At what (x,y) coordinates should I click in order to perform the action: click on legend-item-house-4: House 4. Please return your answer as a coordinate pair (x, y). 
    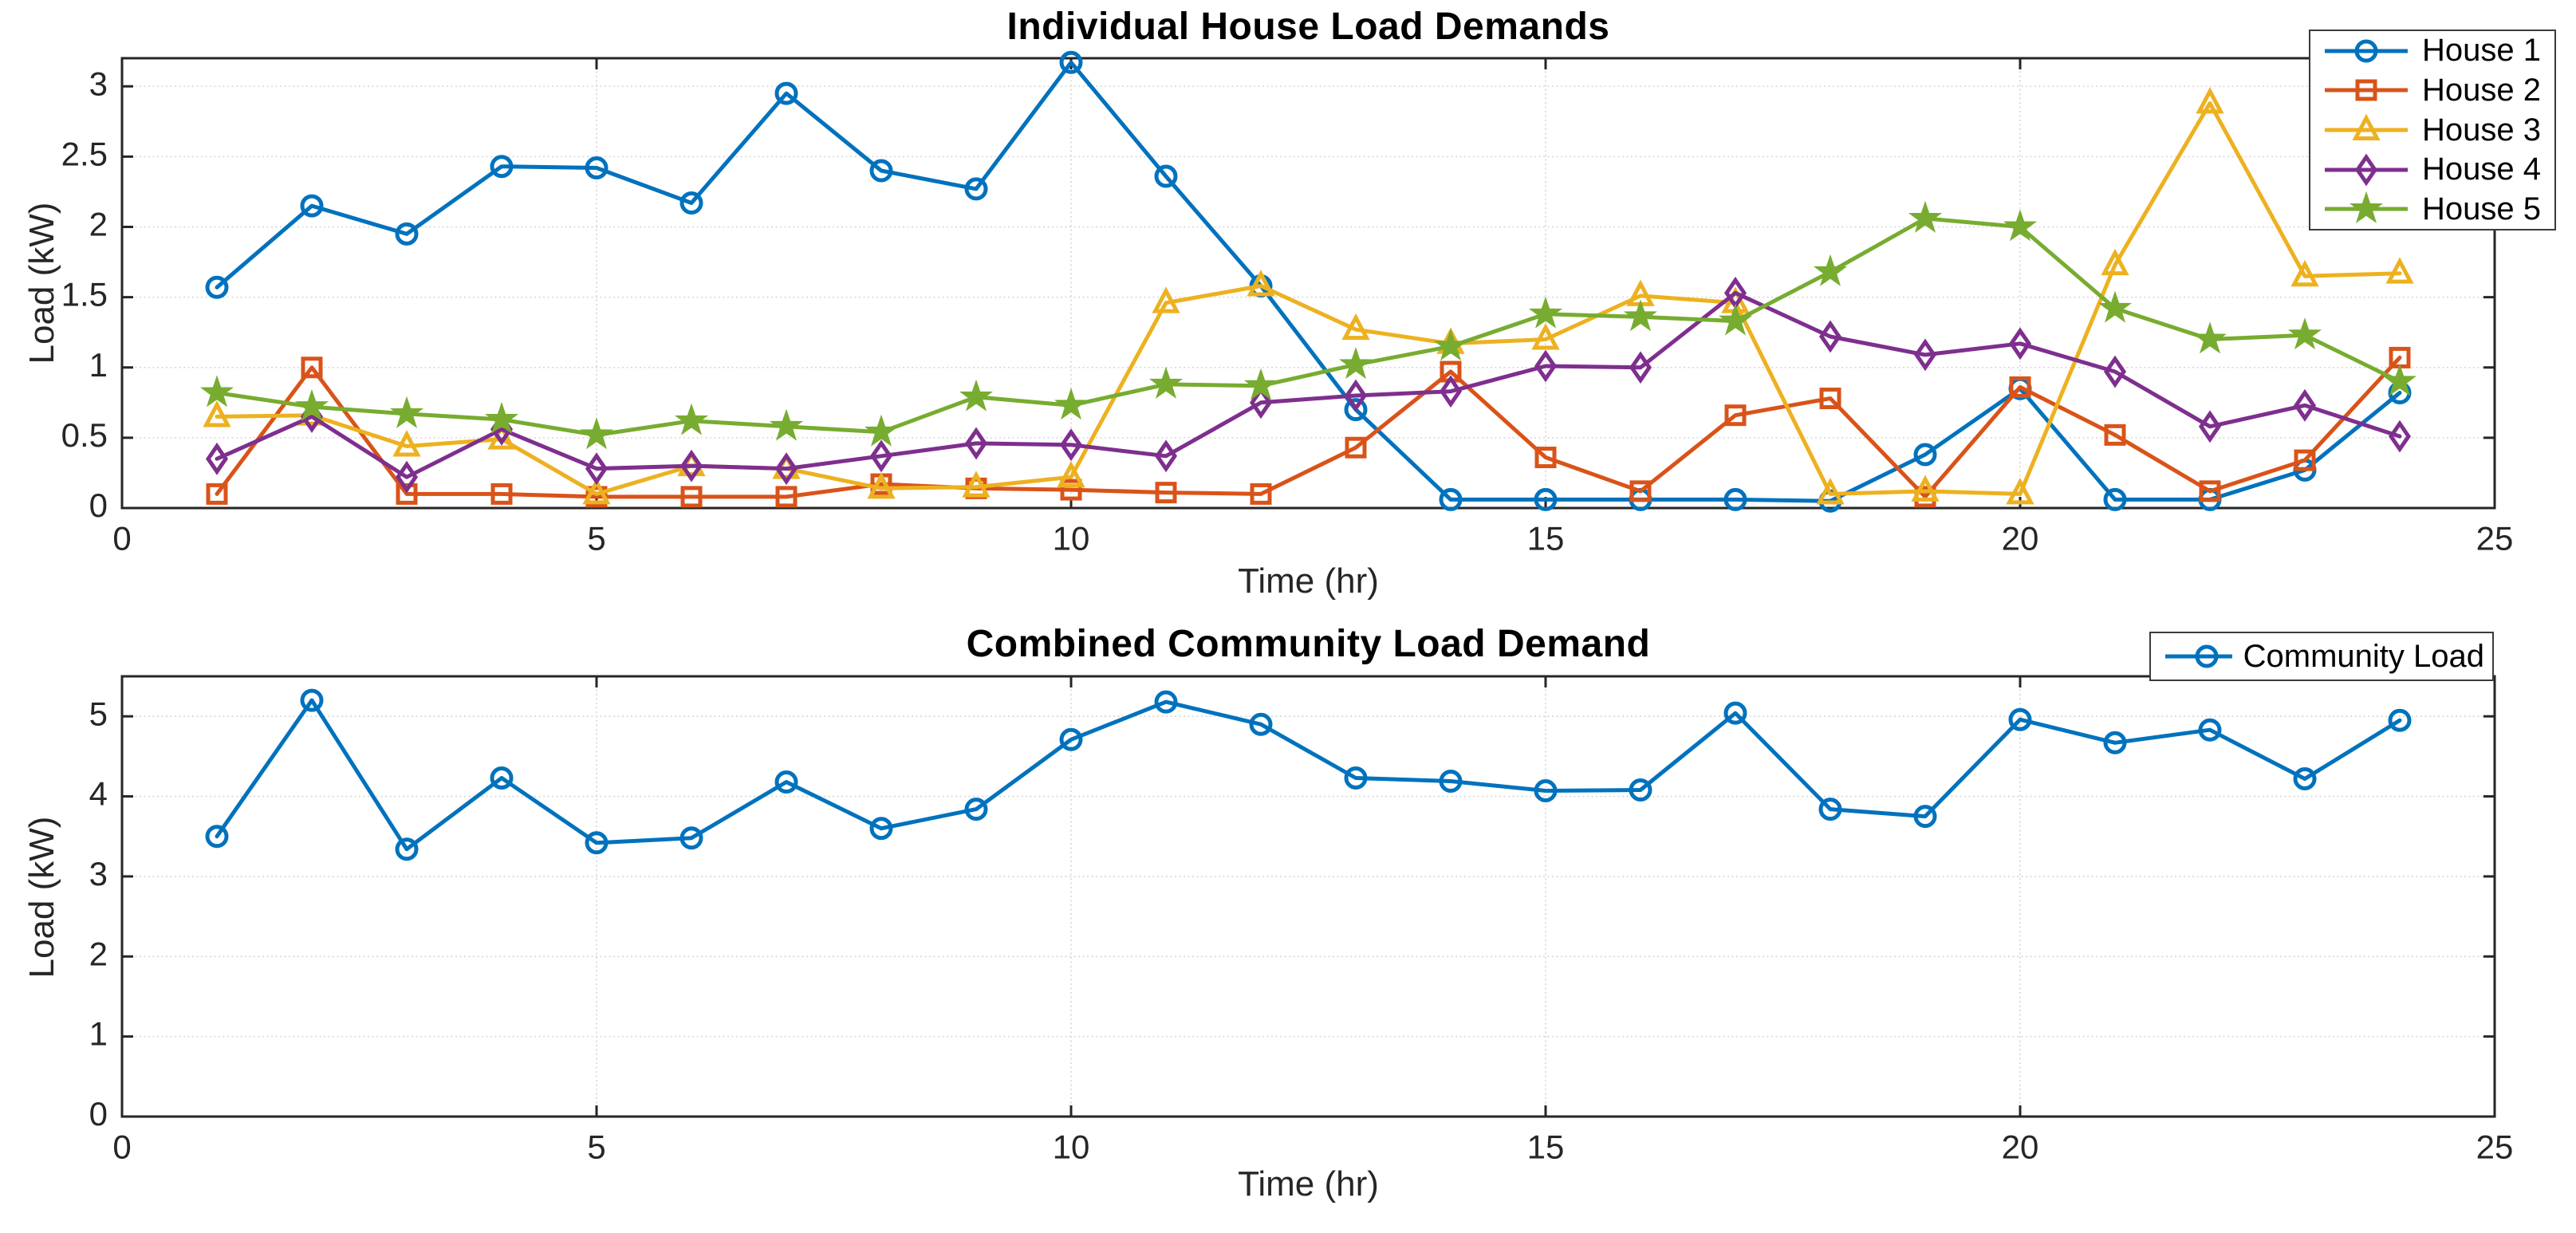
    Looking at the image, I should click on (2432, 170).